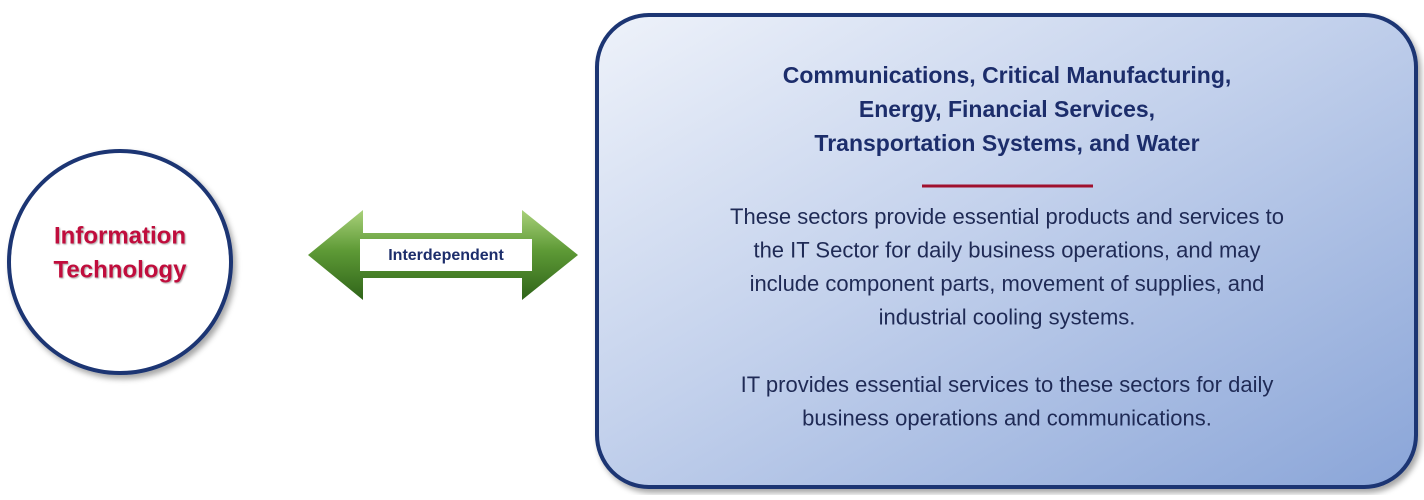  Describe the element at coordinates (1006, 143) in the screenshot. I see `box-title-line: Transportation Systems, and Water` at that location.